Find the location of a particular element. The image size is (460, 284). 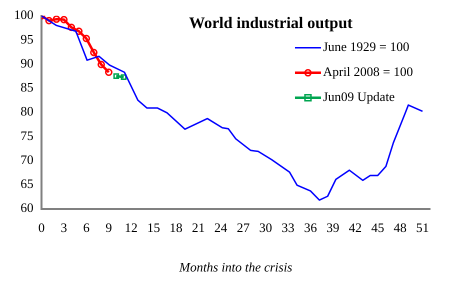

chart-title: World industrial output is located at coordinates (271, 23).